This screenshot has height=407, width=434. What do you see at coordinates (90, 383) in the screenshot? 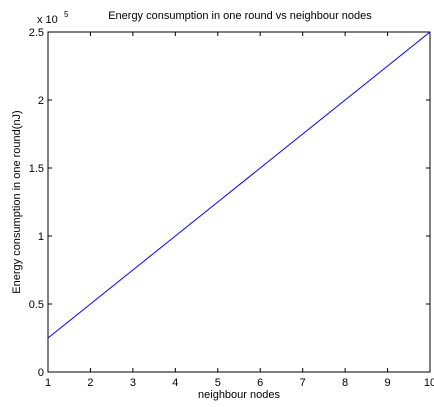
I see `x-tick-label: 2` at bounding box center [90, 383].